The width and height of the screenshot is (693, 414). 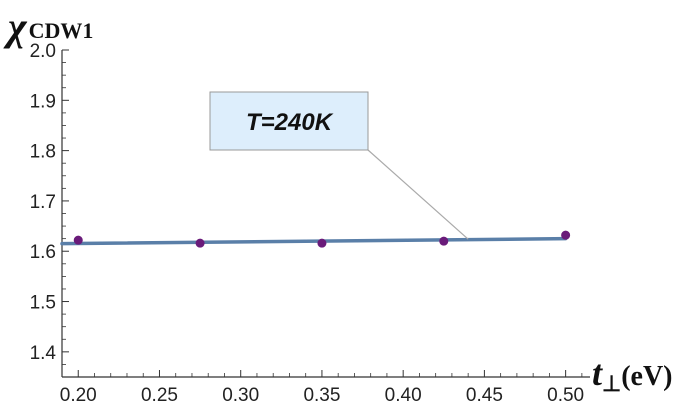 I want to click on x-axis-label-symbol: t, so click(x=597, y=373).